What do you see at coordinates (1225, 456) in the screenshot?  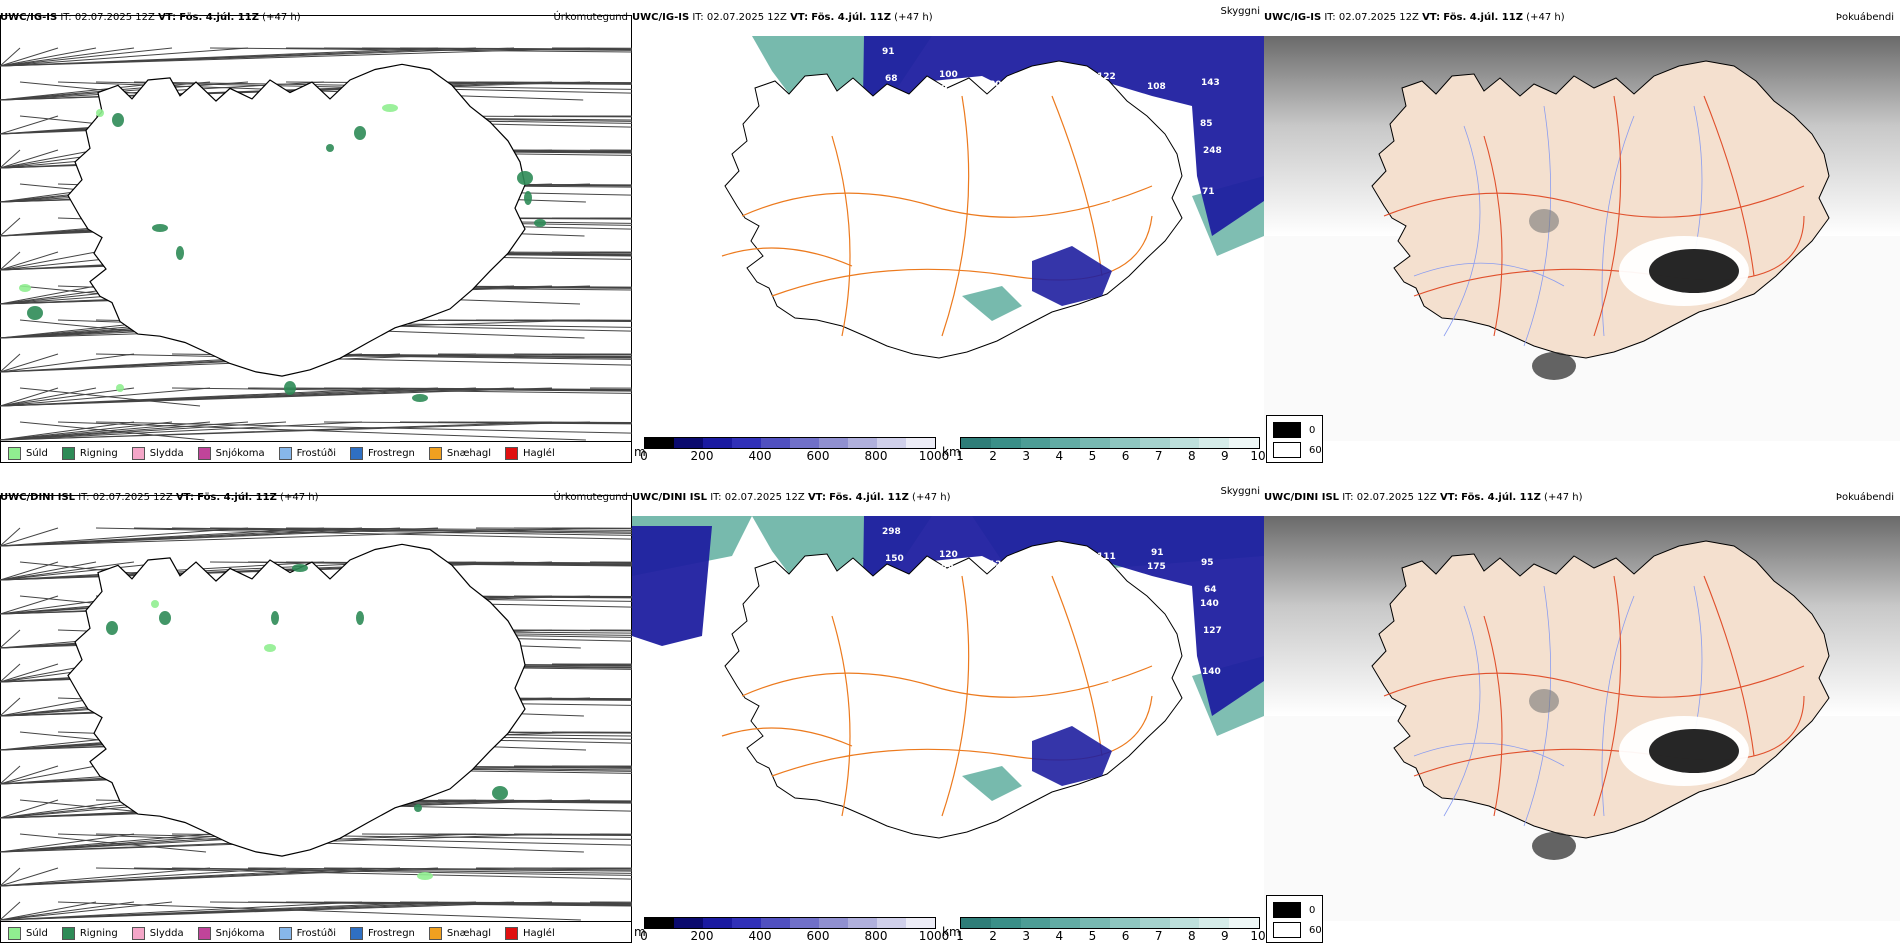 I see `colorbar-tick-label: 9` at bounding box center [1225, 456].